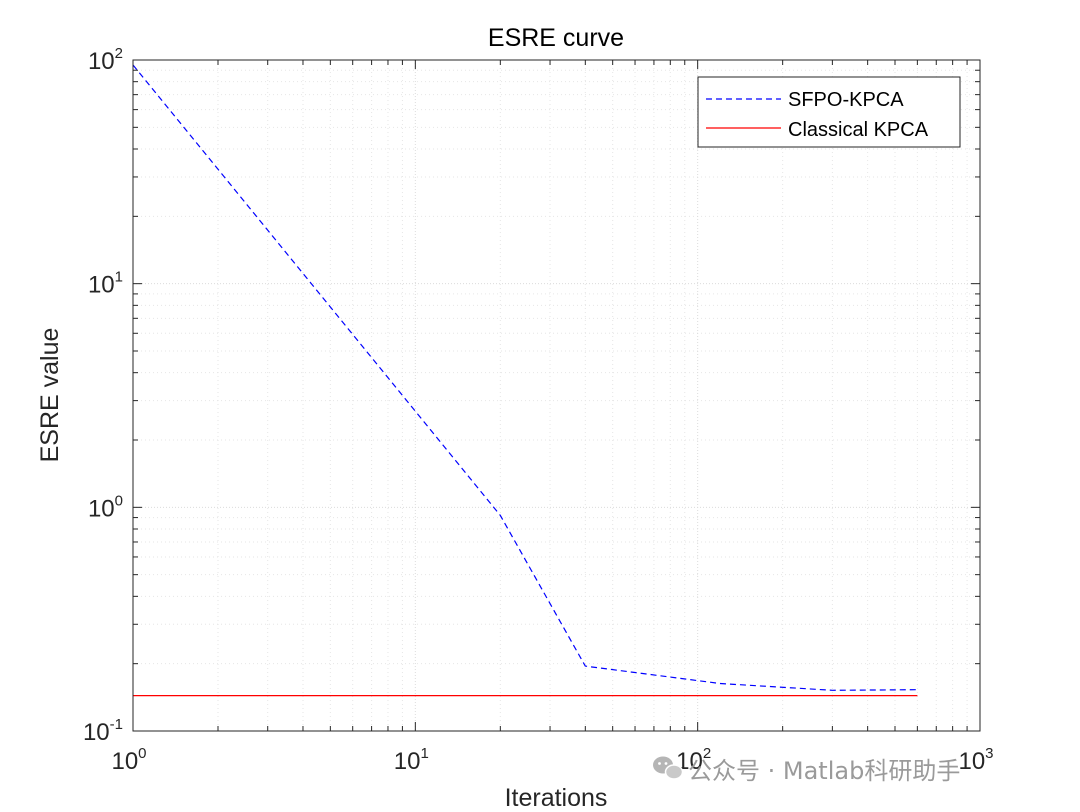  I want to click on x-tick-label: 10¹, so click(411, 760).